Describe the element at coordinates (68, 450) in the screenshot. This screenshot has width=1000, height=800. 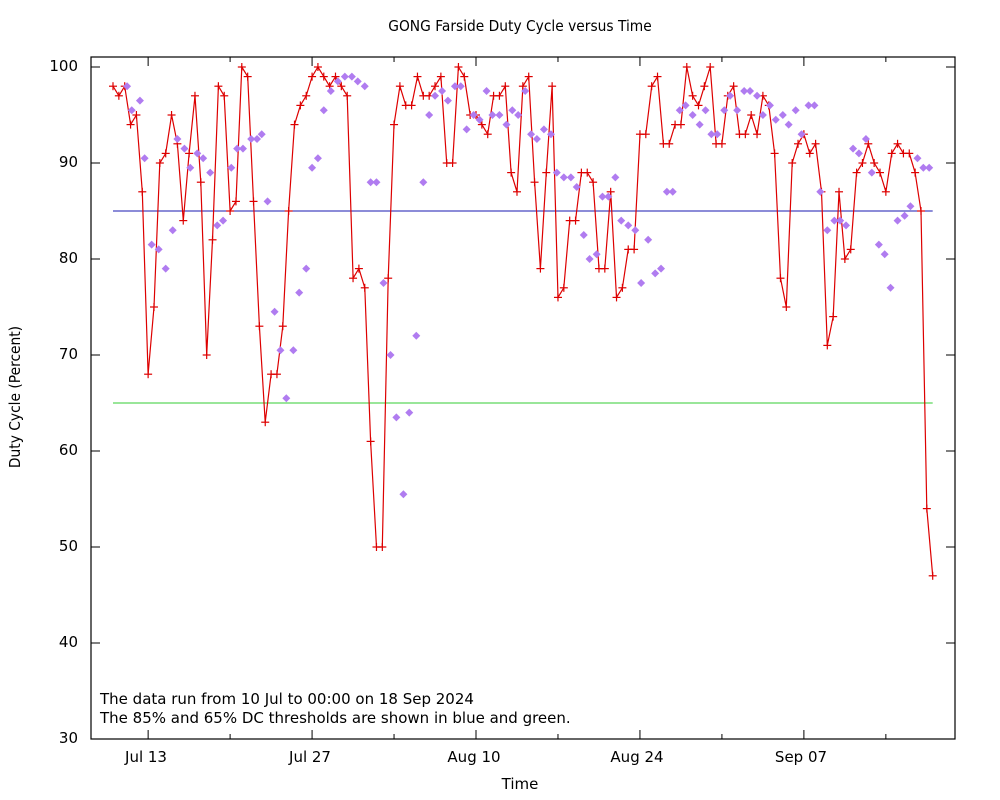
I see `y-tick-60: 60` at that location.